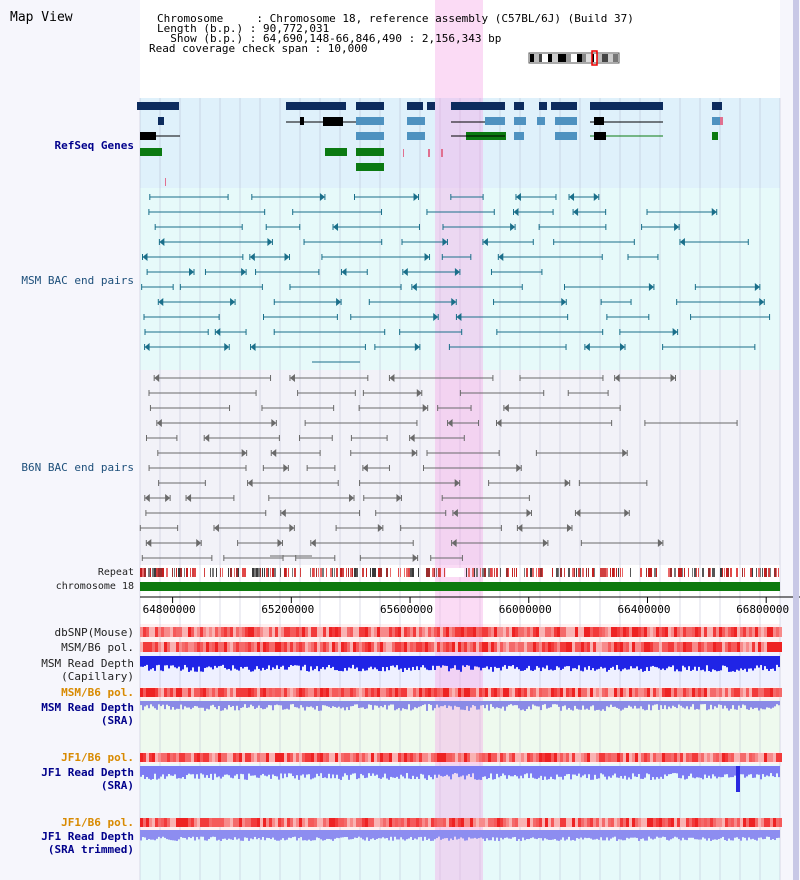 This screenshot has height=880, width=800. What do you see at coordinates (87, 707) in the screenshot?
I see `track-label-msm-read-depth-sra: MSM Read Depth` at bounding box center [87, 707].